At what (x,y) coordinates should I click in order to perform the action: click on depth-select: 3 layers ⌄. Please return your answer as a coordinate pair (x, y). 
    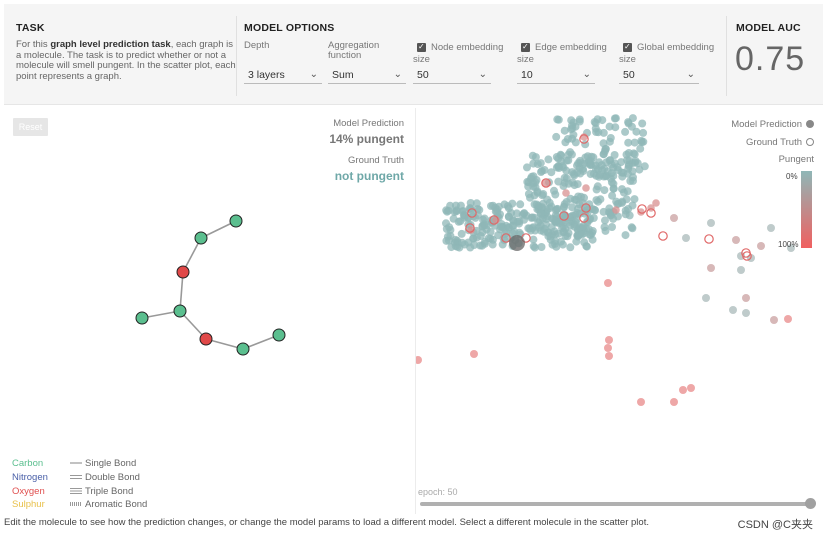
    Looking at the image, I should click on (283, 75).